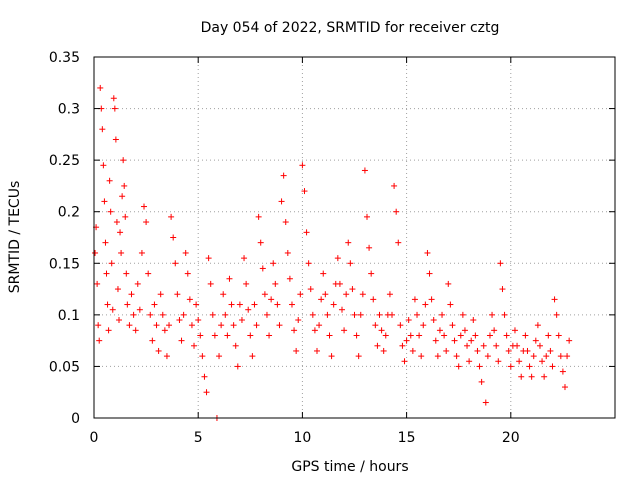 The image size is (640, 480). I want to click on x-tick-label: 0, so click(94, 438).